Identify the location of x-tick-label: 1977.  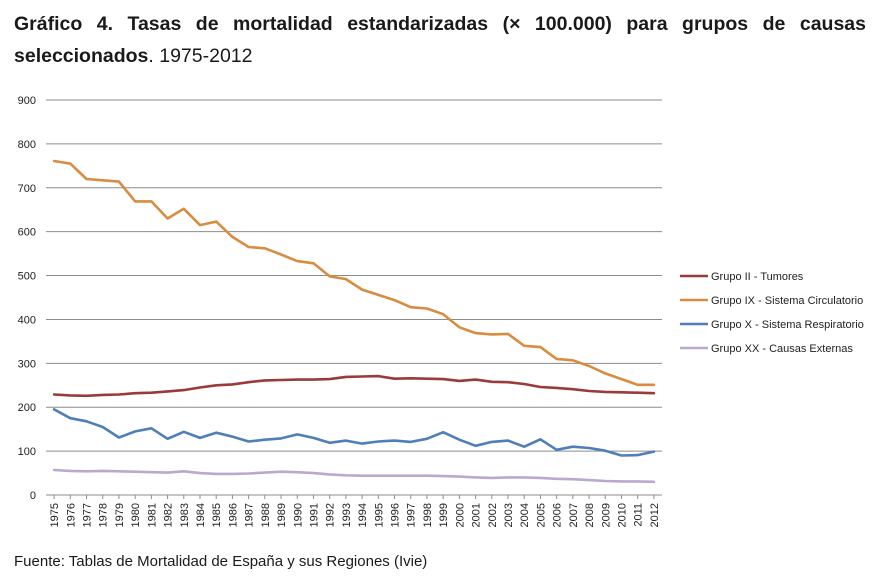
(88, 515).